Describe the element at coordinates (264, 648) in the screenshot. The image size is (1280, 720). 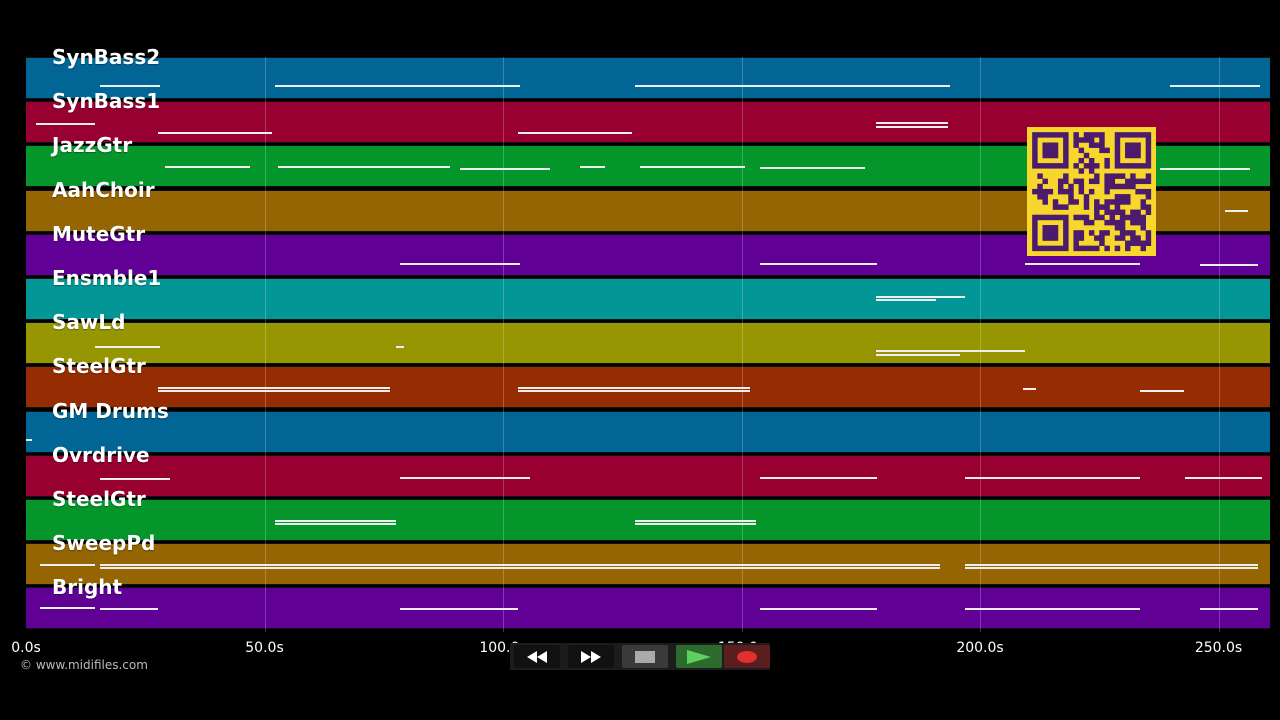
I see `time-tick-label: 50.0s` at that location.